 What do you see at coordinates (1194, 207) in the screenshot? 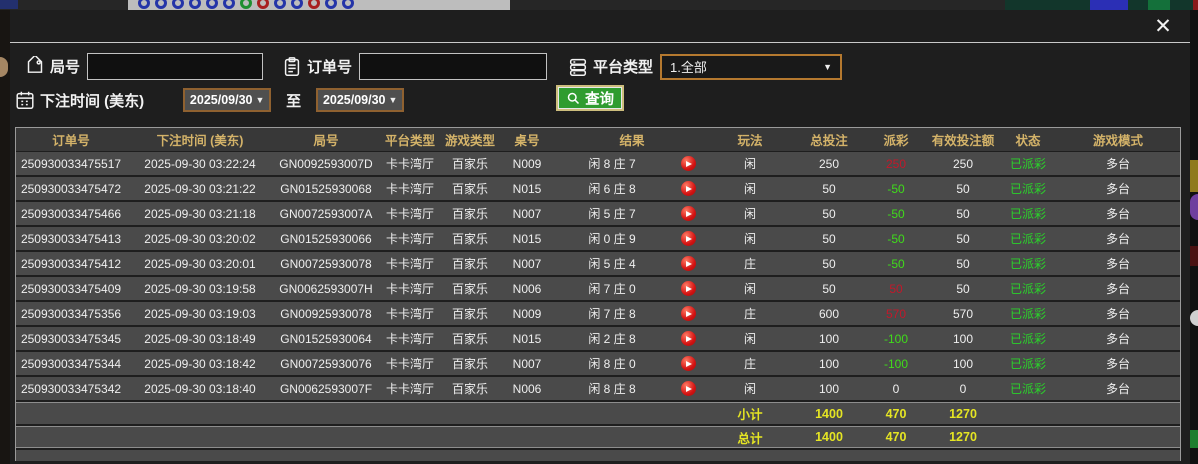
I see `background-chip` at bounding box center [1194, 207].